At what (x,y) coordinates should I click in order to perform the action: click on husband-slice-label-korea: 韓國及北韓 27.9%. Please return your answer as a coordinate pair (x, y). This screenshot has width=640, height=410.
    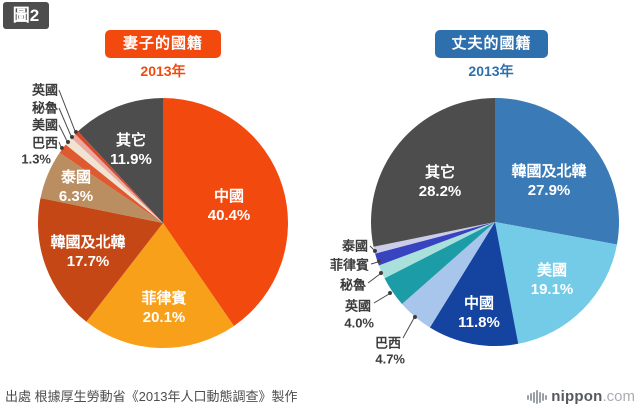
    Looking at the image, I should click on (549, 181).